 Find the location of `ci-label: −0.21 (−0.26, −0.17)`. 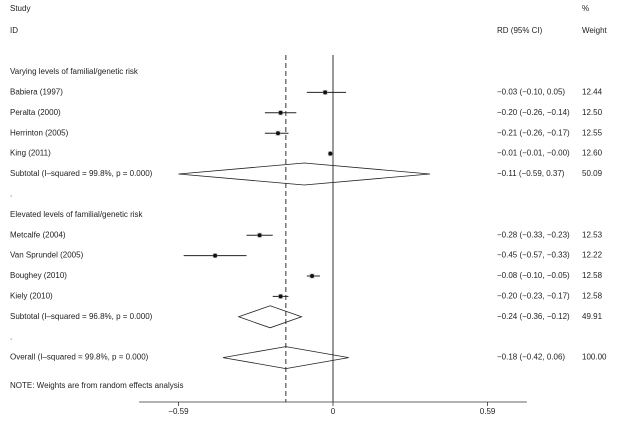

ci-label: −0.21 (−0.26, −0.17) is located at coordinates (533, 132).